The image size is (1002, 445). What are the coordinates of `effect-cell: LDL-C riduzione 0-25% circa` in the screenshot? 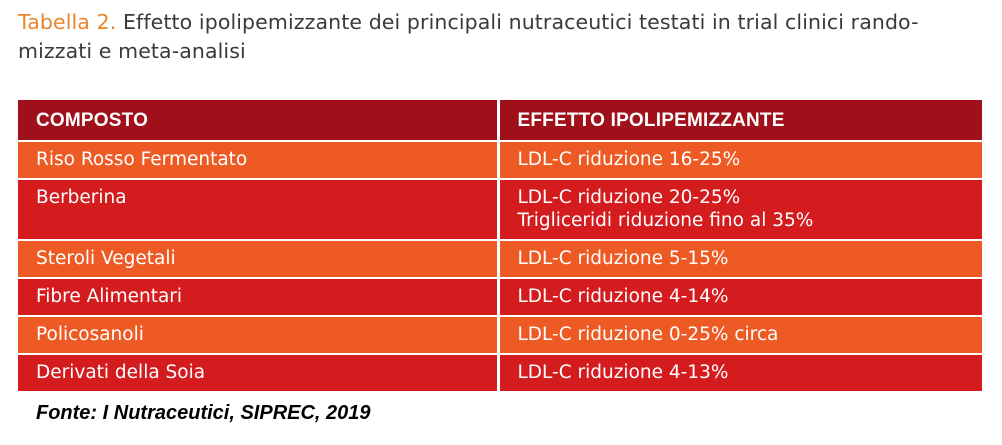 It's located at (739, 334).